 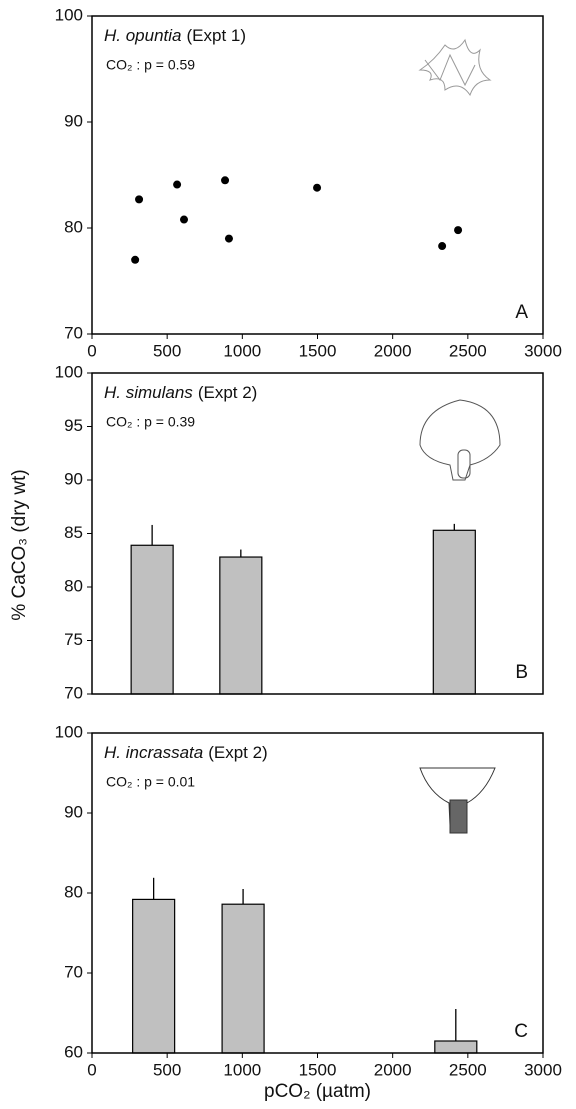 What do you see at coordinates (73, 639) in the screenshot?
I see `y-tick-label: 75` at bounding box center [73, 639].